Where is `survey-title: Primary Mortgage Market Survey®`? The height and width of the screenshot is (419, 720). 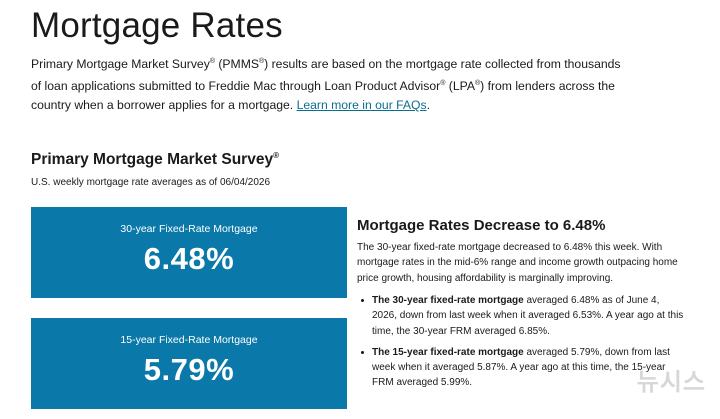 survey-title: Primary Mortgage Market Survey® is located at coordinates (155, 160).